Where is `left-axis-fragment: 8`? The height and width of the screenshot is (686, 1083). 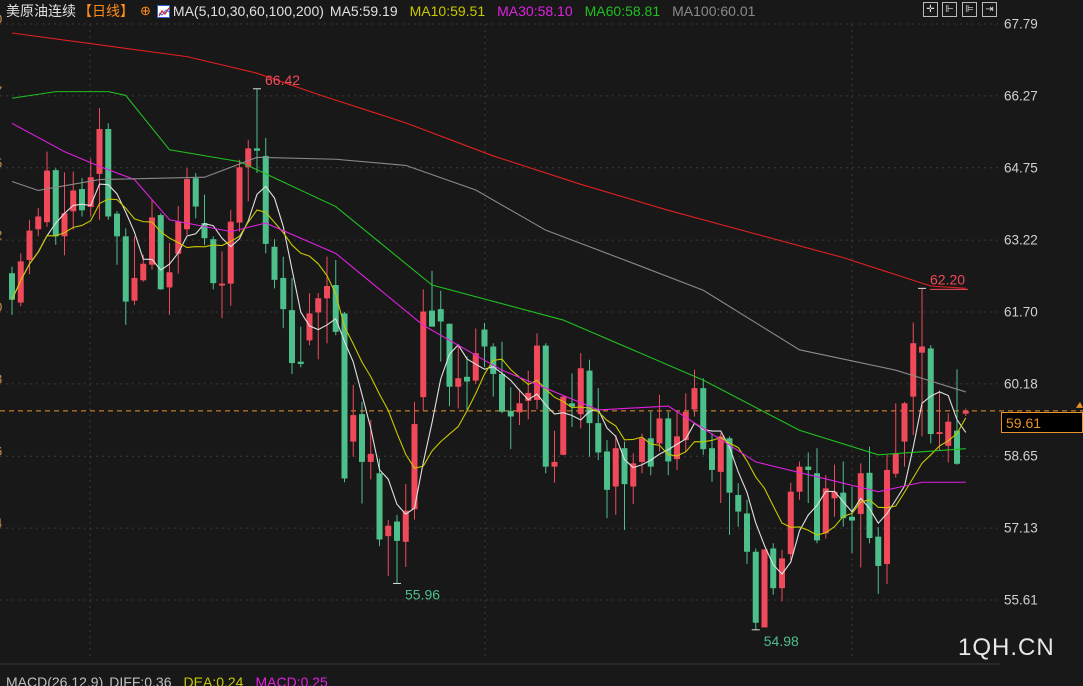
left-axis-fragment: 8 is located at coordinates (1, 378).